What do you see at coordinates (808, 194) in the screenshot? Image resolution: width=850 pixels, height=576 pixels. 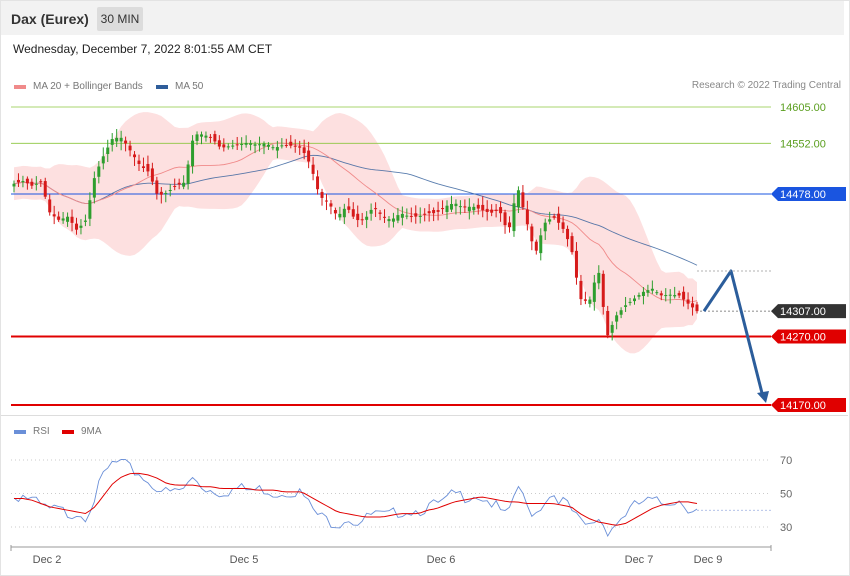 I see `level-14478-00-tag` at bounding box center [808, 194].